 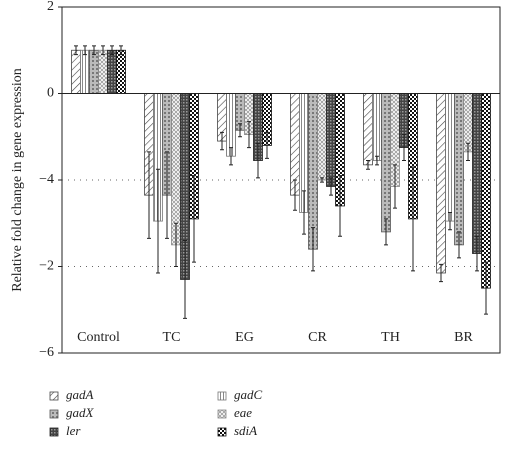 I want to click on legend-label: gadA, so click(x=80, y=394).